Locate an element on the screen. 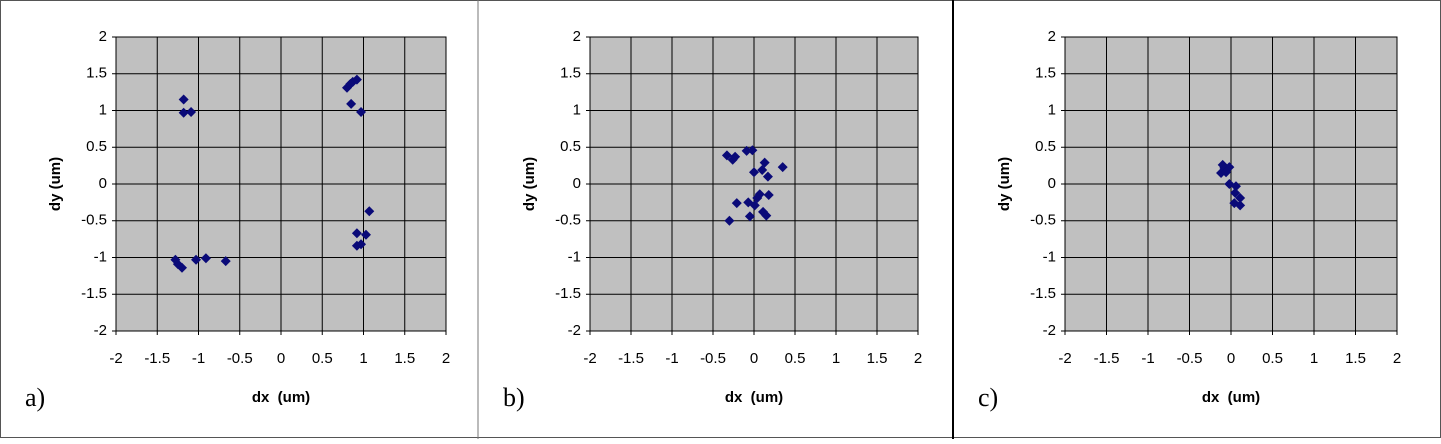 Image resolution: width=1441 pixels, height=444 pixels. panel-label: c) is located at coordinates (988, 397).